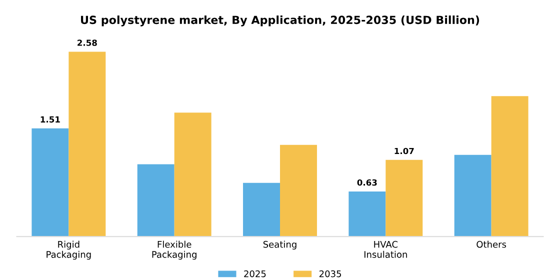 The width and height of the screenshot is (560, 280). Describe the element at coordinates (174, 250) in the screenshot. I see `x-tick-label: Flexible Packaging` at that location.